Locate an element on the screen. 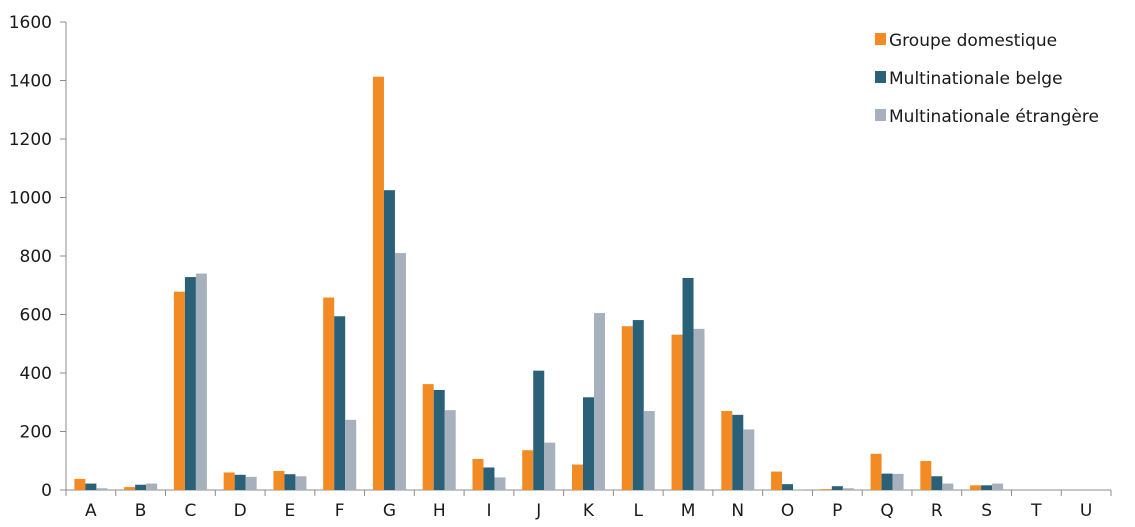 Image resolution: width=1135 pixels, height=527 pixels. x-tick-label: H is located at coordinates (439, 511).